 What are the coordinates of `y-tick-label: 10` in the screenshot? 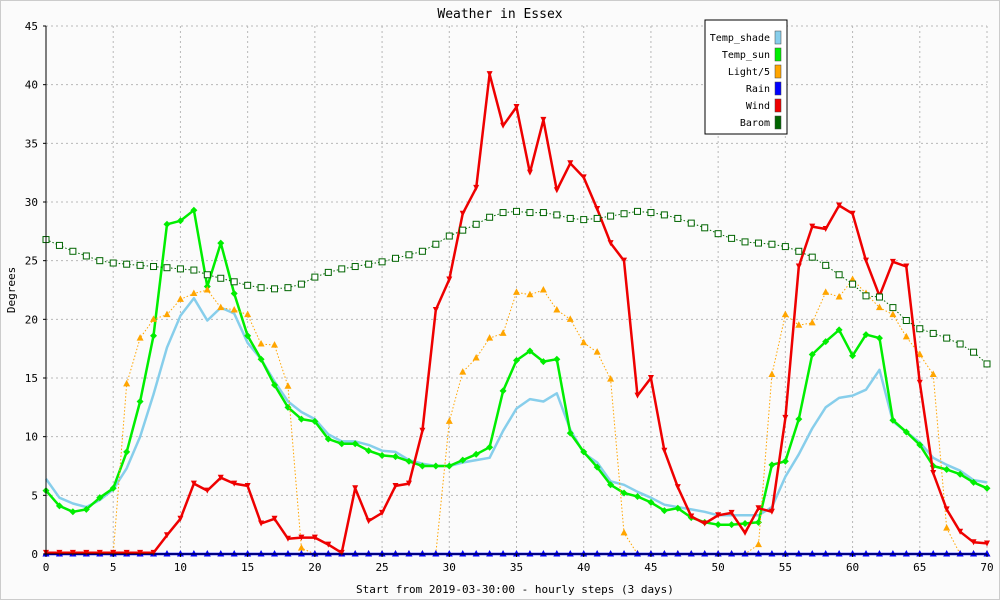 It's located at (31, 437).